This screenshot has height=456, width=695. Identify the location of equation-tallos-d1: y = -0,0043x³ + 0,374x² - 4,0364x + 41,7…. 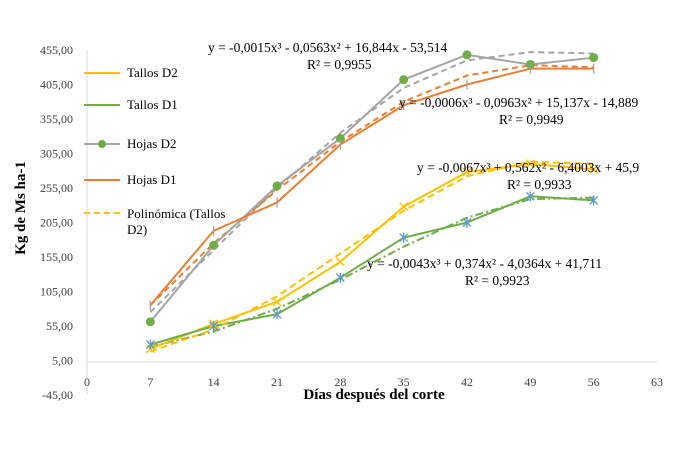
(484, 272).